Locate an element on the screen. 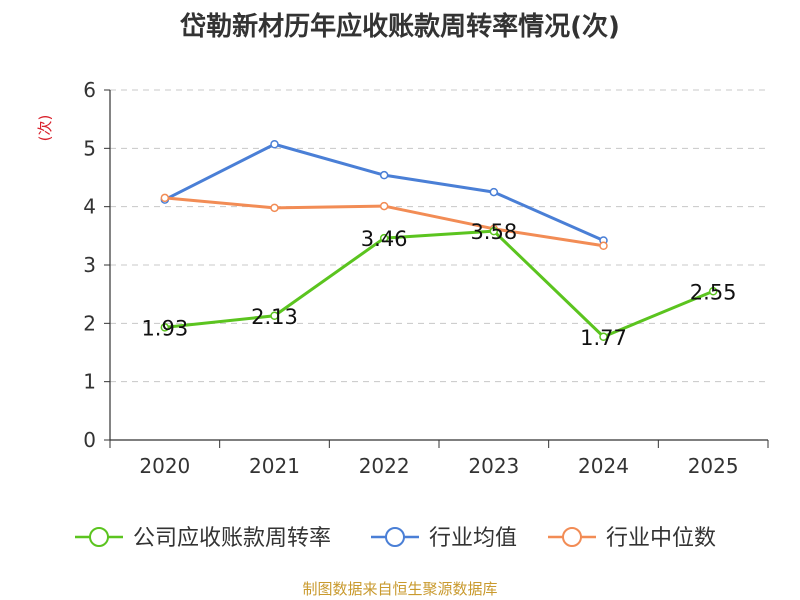 The width and height of the screenshot is (800, 600). y-tick-label: 1 is located at coordinates (89, 382).